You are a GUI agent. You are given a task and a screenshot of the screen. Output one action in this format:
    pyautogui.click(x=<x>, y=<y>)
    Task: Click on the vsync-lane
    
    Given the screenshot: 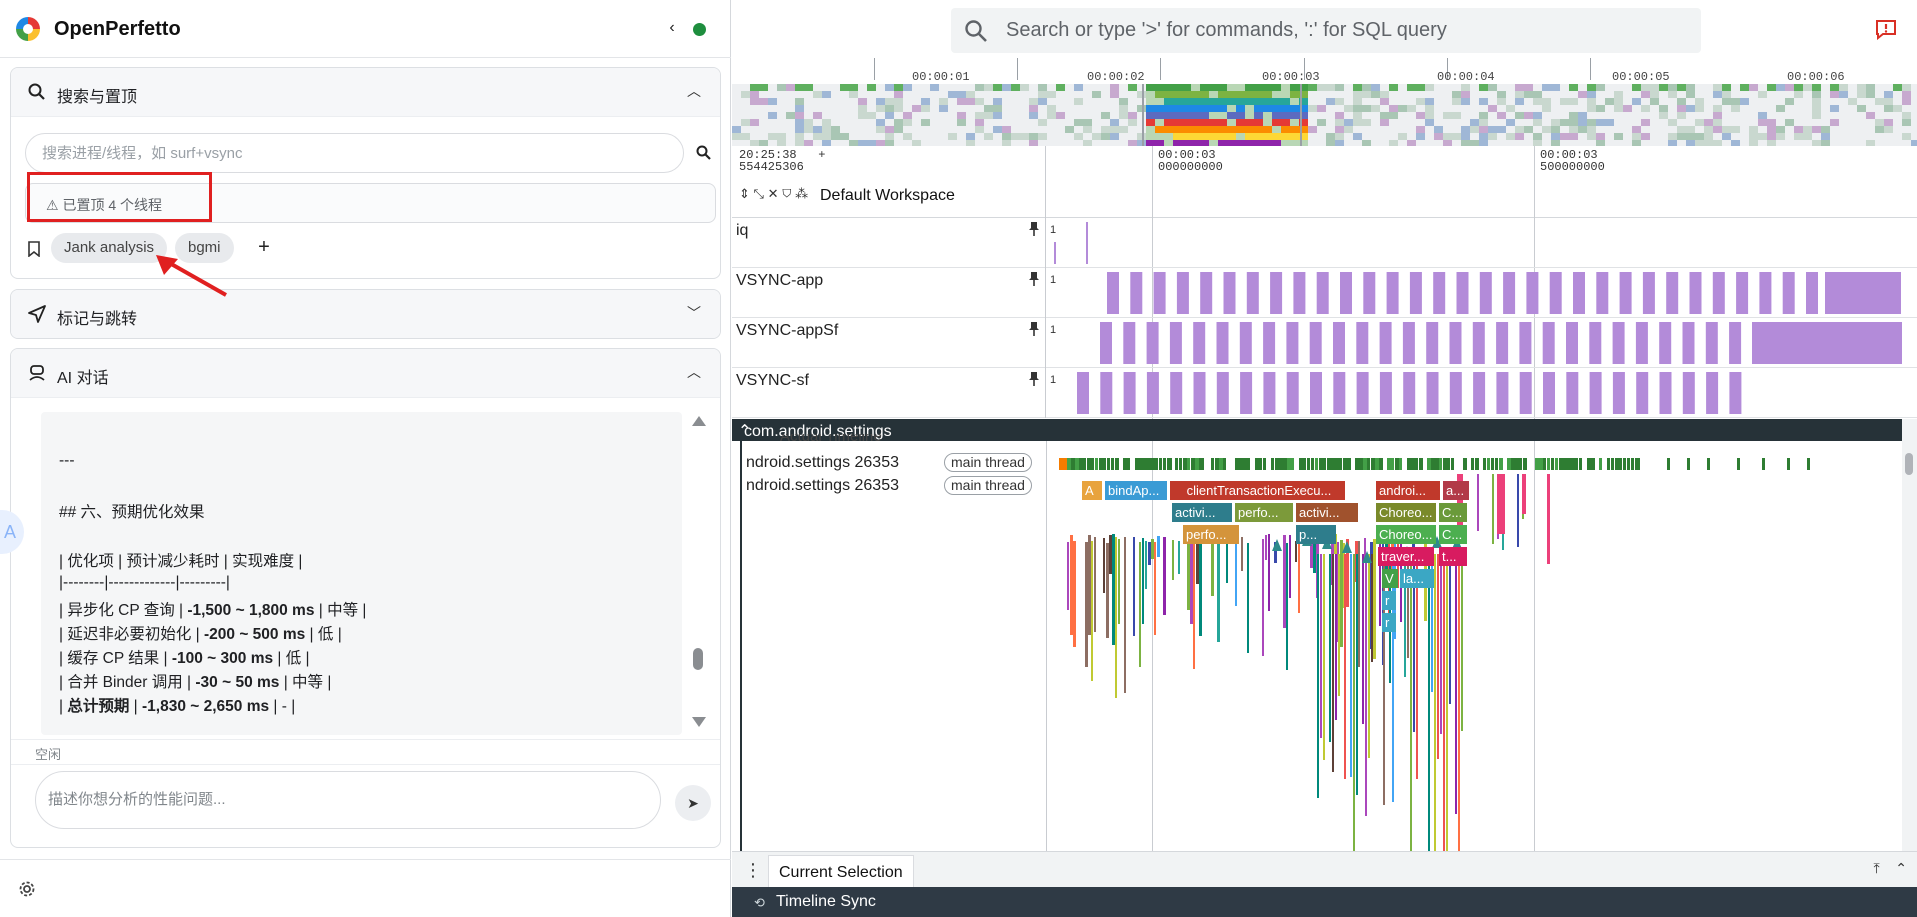 What is the action you would take?
    pyautogui.click(x=1504, y=293)
    